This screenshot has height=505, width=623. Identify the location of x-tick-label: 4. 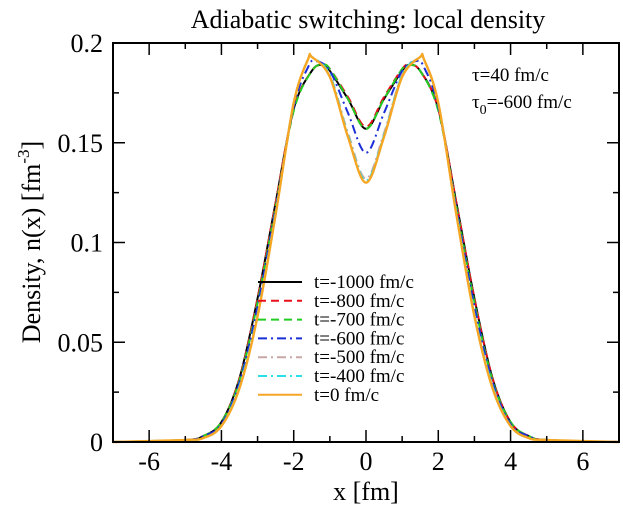
(510, 461).